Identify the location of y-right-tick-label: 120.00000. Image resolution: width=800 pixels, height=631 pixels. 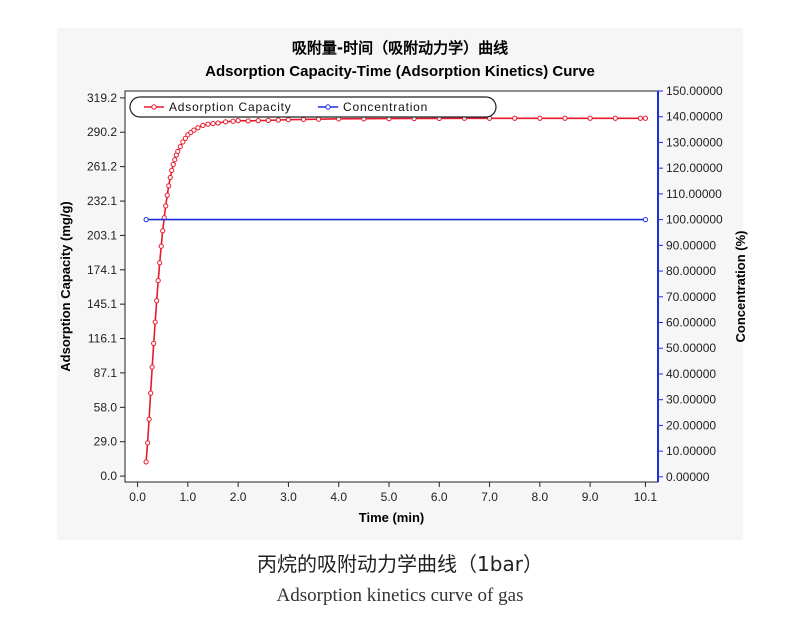
(694, 168).